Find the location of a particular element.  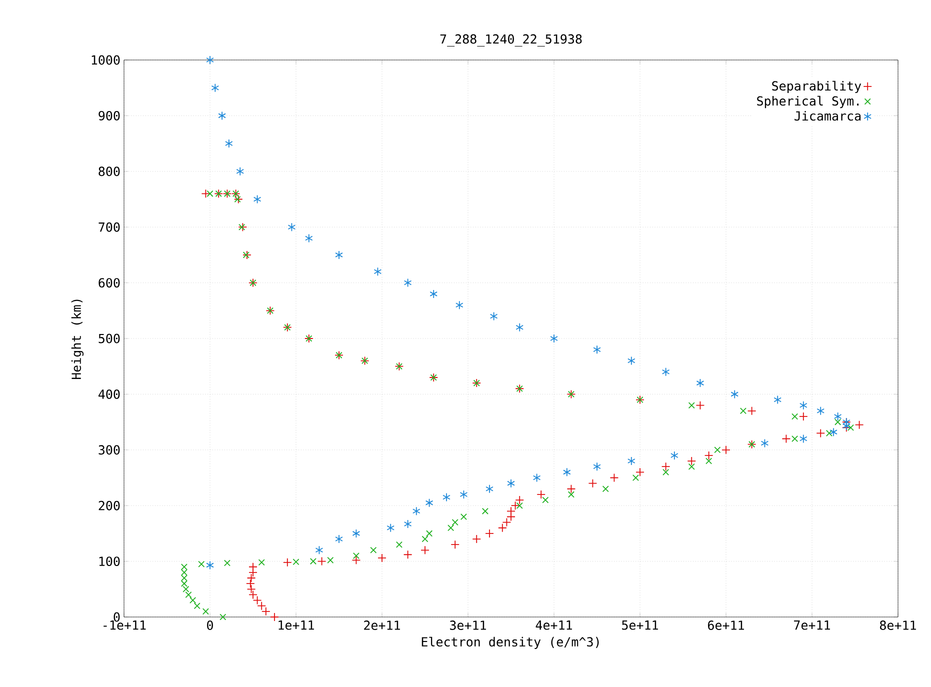

x-tick-label: 0 is located at coordinates (210, 625).